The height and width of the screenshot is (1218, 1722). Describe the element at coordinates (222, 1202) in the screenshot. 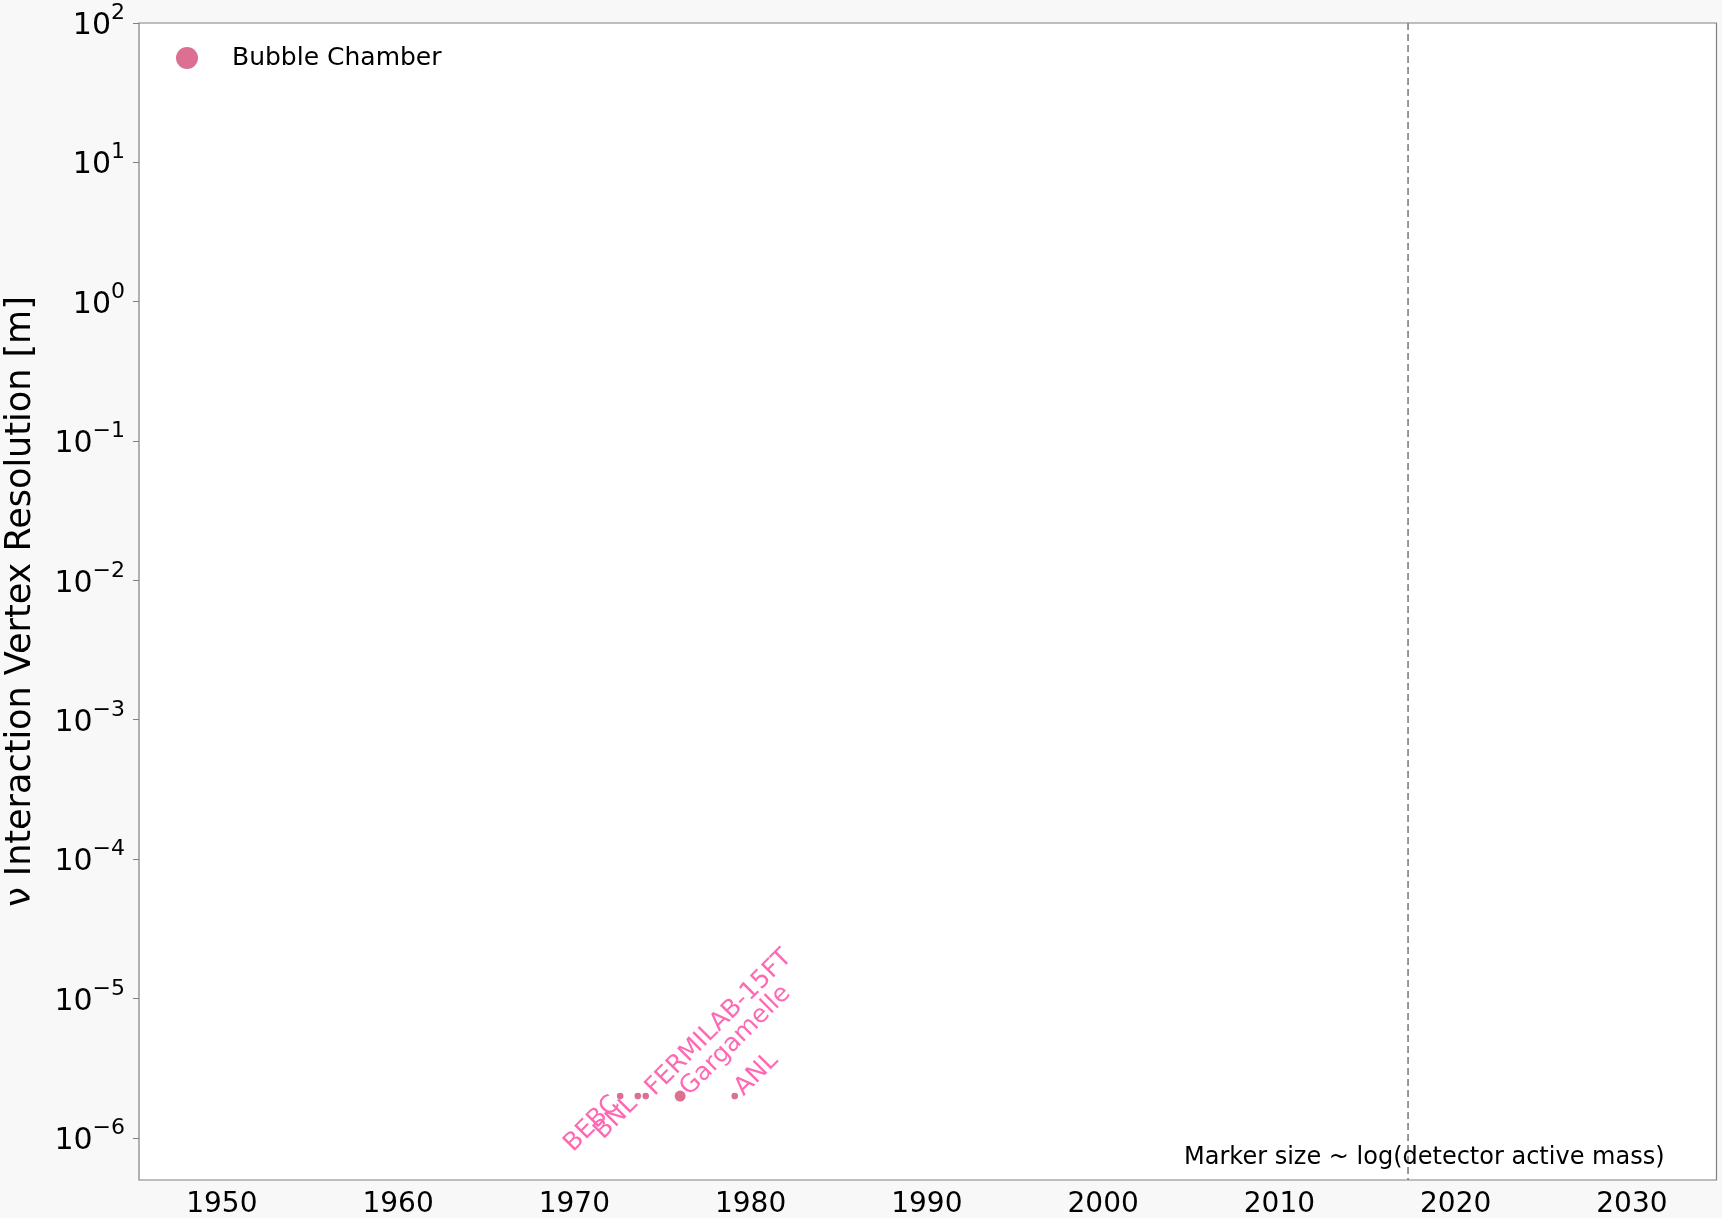

I see `x-tick-label: 1950` at that location.